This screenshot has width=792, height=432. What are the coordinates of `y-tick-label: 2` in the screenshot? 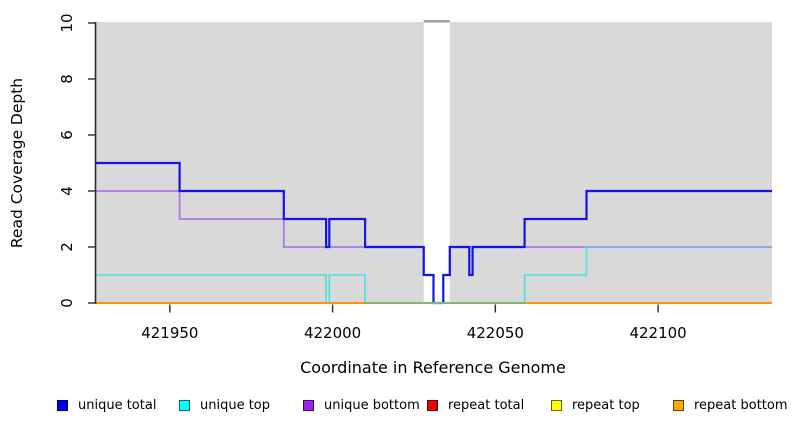 It's located at (67, 247).